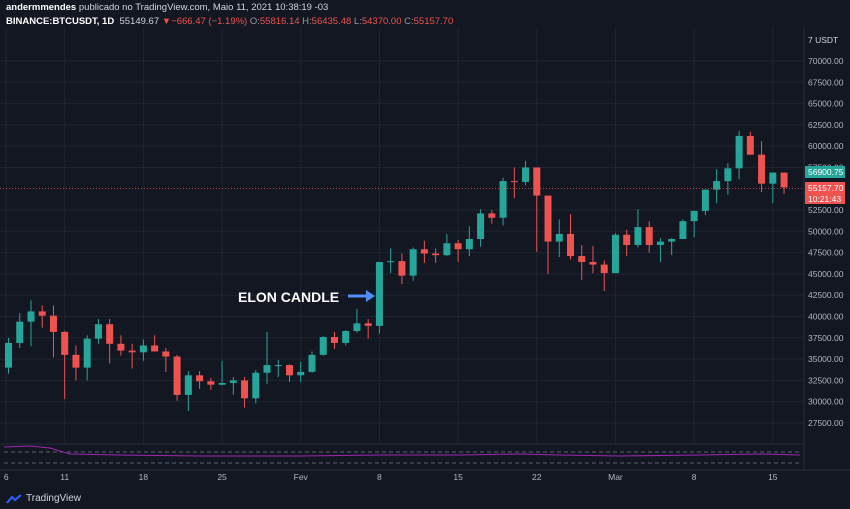 The height and width of the screenshot is (509, 850). What do you see at coordinates (458, 477) in the screenshot?
I see `time-label: 15` at bounding box center [458, 477].